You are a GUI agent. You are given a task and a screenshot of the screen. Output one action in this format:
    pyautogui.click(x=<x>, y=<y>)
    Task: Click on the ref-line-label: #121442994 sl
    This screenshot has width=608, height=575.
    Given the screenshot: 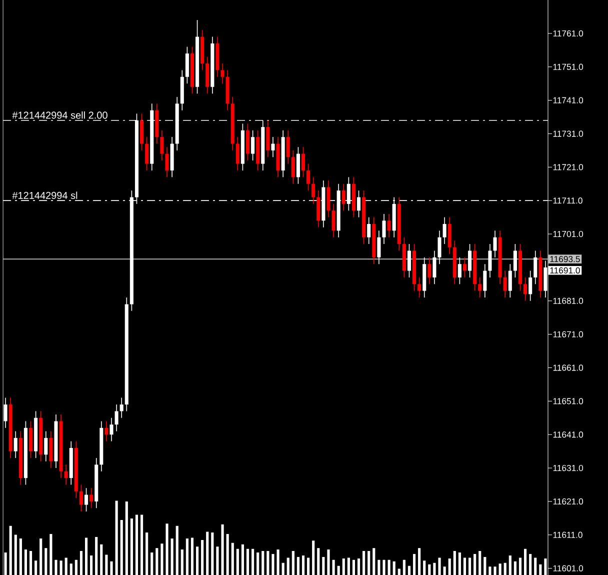 What is the action you would take?
    pyautogui.click(x=45, y=195)
    